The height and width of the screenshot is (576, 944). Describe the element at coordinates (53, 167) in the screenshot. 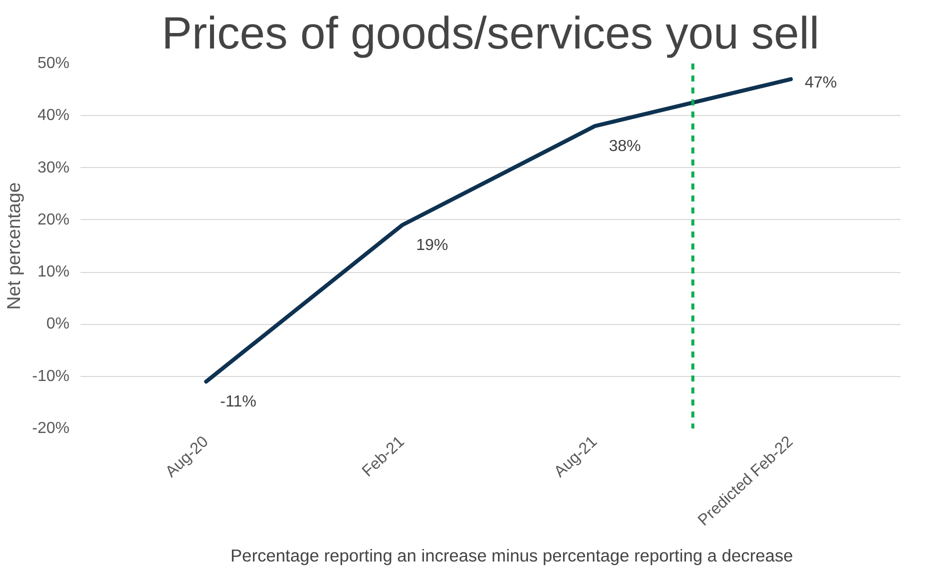

I see `y-tick-label: 30%` at that location.